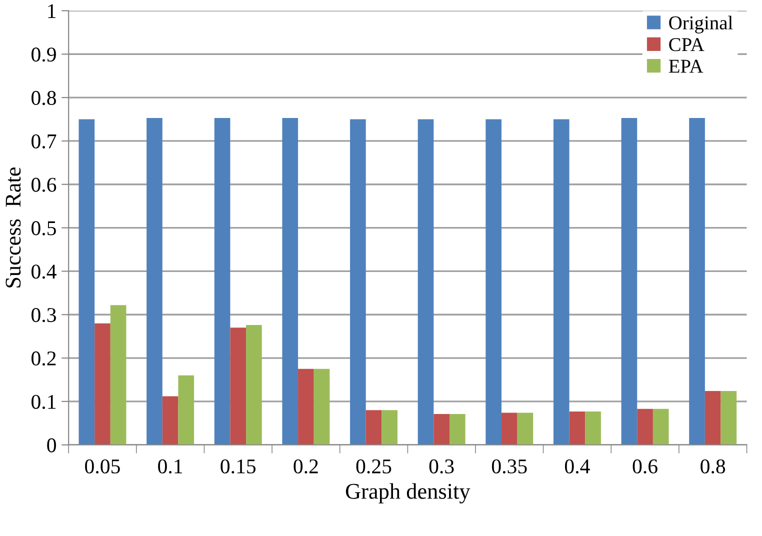 Image resolution: width=762 pixels, height=536 pixels. Describe the element at coordinates (13, 227) in the screenshot. I see `y-axis-title: Success Rate` at that location.